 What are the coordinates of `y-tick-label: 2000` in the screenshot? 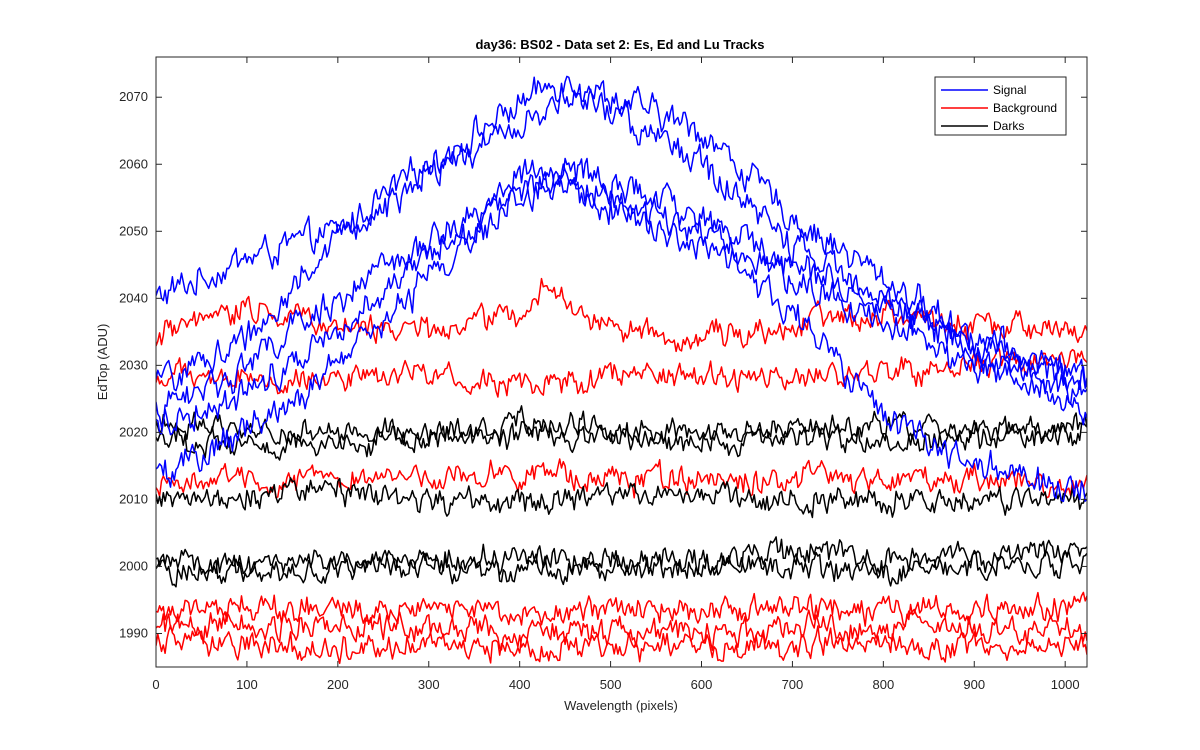 It's located at (133, 565).